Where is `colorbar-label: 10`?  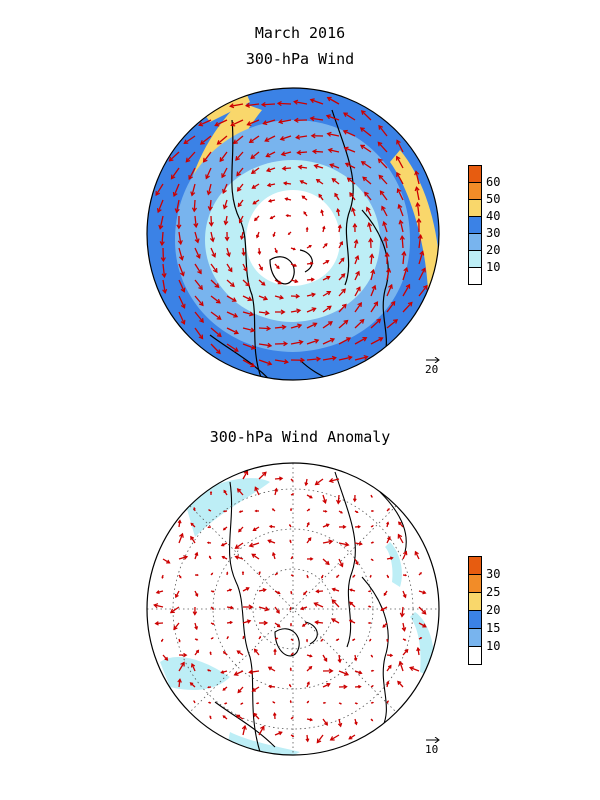
colorbar-label: 10 is located at coordinates (493, 267).